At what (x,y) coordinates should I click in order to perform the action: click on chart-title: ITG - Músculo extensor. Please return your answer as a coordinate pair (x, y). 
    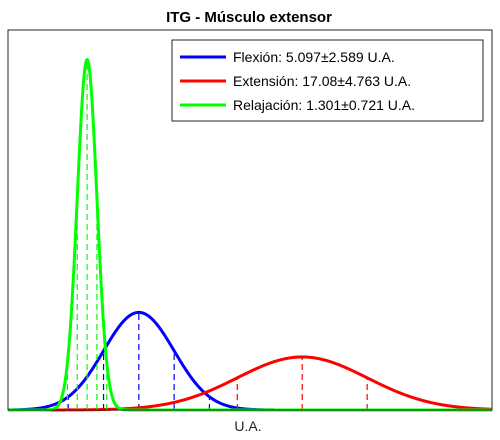
    Looking at the image, I should click on (249, 17).